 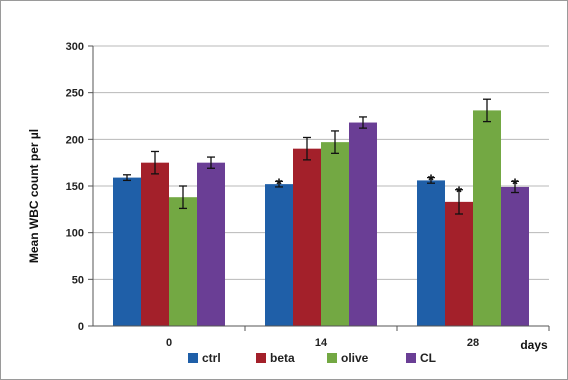 What do you see at coordinates (411, 358) in the screenshot?
I see `legend-swatch-CL` at bounding box center [411, 358].